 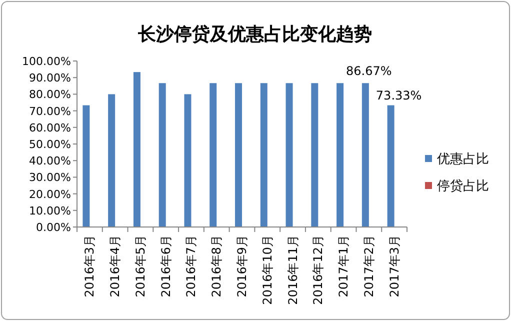 What do you see at coordinates (50, 211) in the screenshot?
I see `y-tick-label: 10.00%` at bounding box center [50, 211].